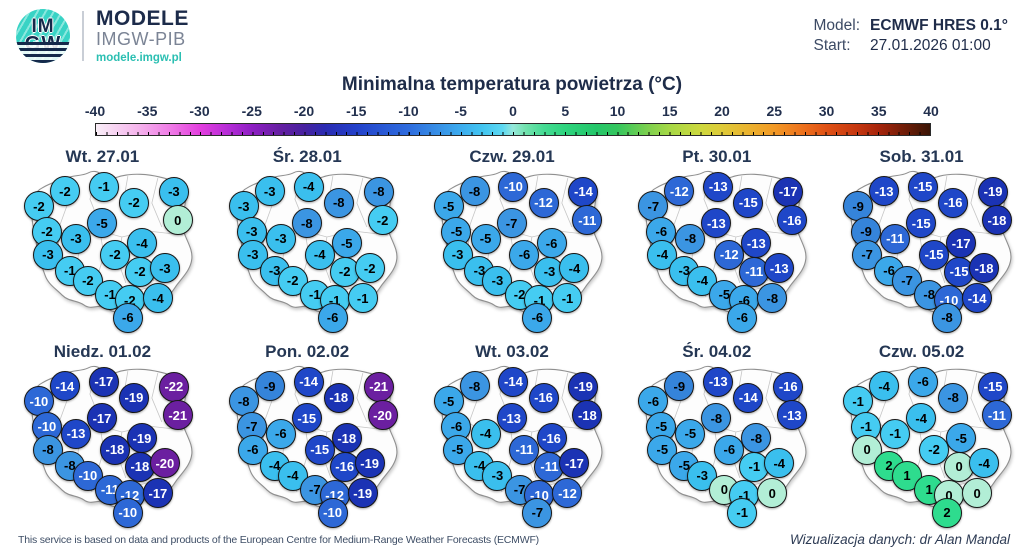 The image size is (1024, 549). What do you see at coordinates (177, 220) in the screenshot?
I see `temp-bubble: 0` at bounding box center [177, 220].